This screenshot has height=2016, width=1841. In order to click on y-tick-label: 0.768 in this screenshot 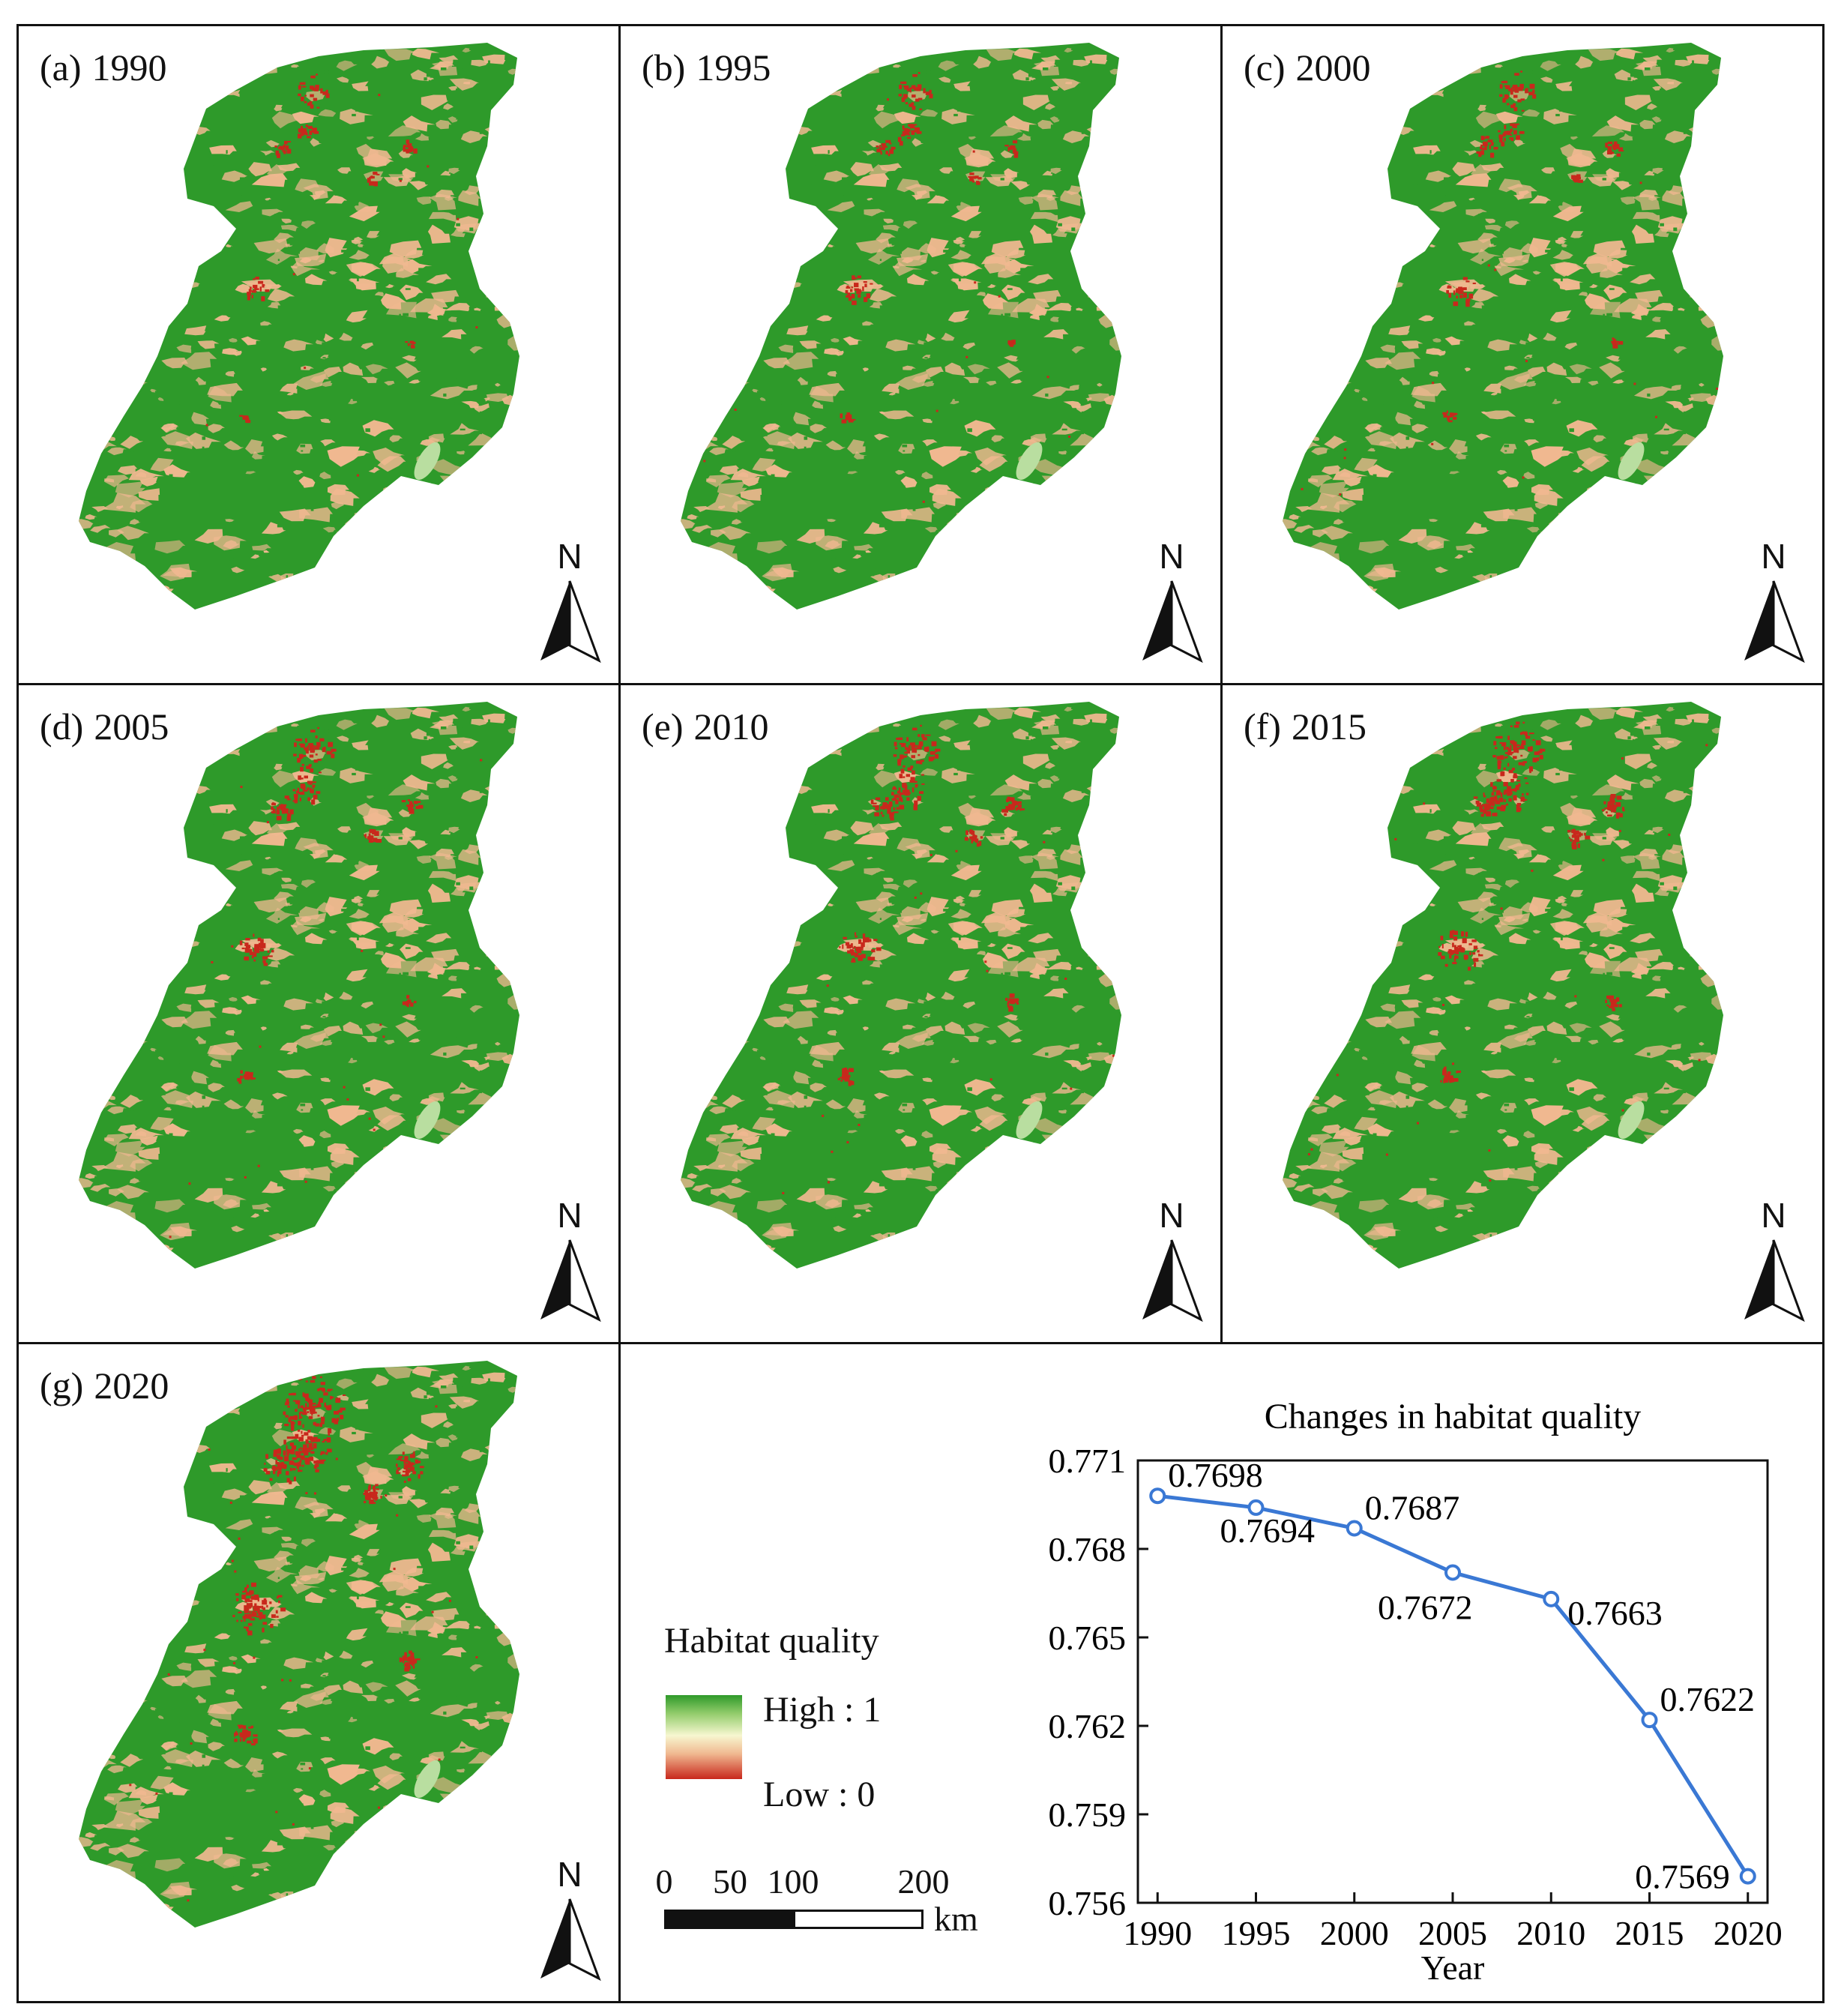, I will do `click(1088, 1549)`.